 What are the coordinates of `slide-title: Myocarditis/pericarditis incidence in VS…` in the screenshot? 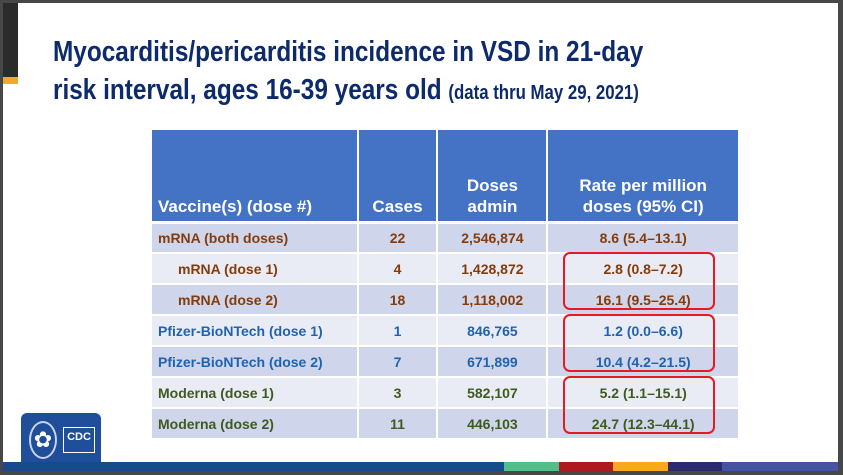 It's located at (348, 72).